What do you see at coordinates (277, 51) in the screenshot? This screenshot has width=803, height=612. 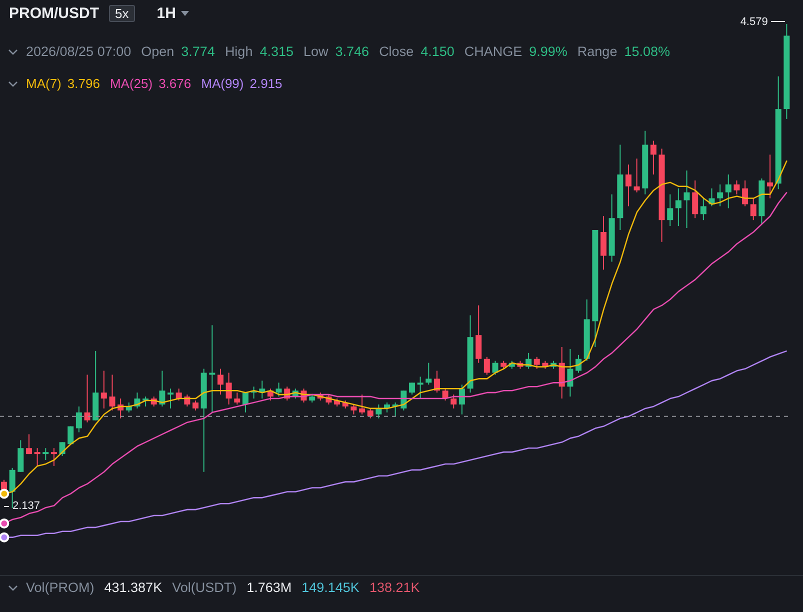 I see `annotation: 4.315` at bounding box center [277, 51].